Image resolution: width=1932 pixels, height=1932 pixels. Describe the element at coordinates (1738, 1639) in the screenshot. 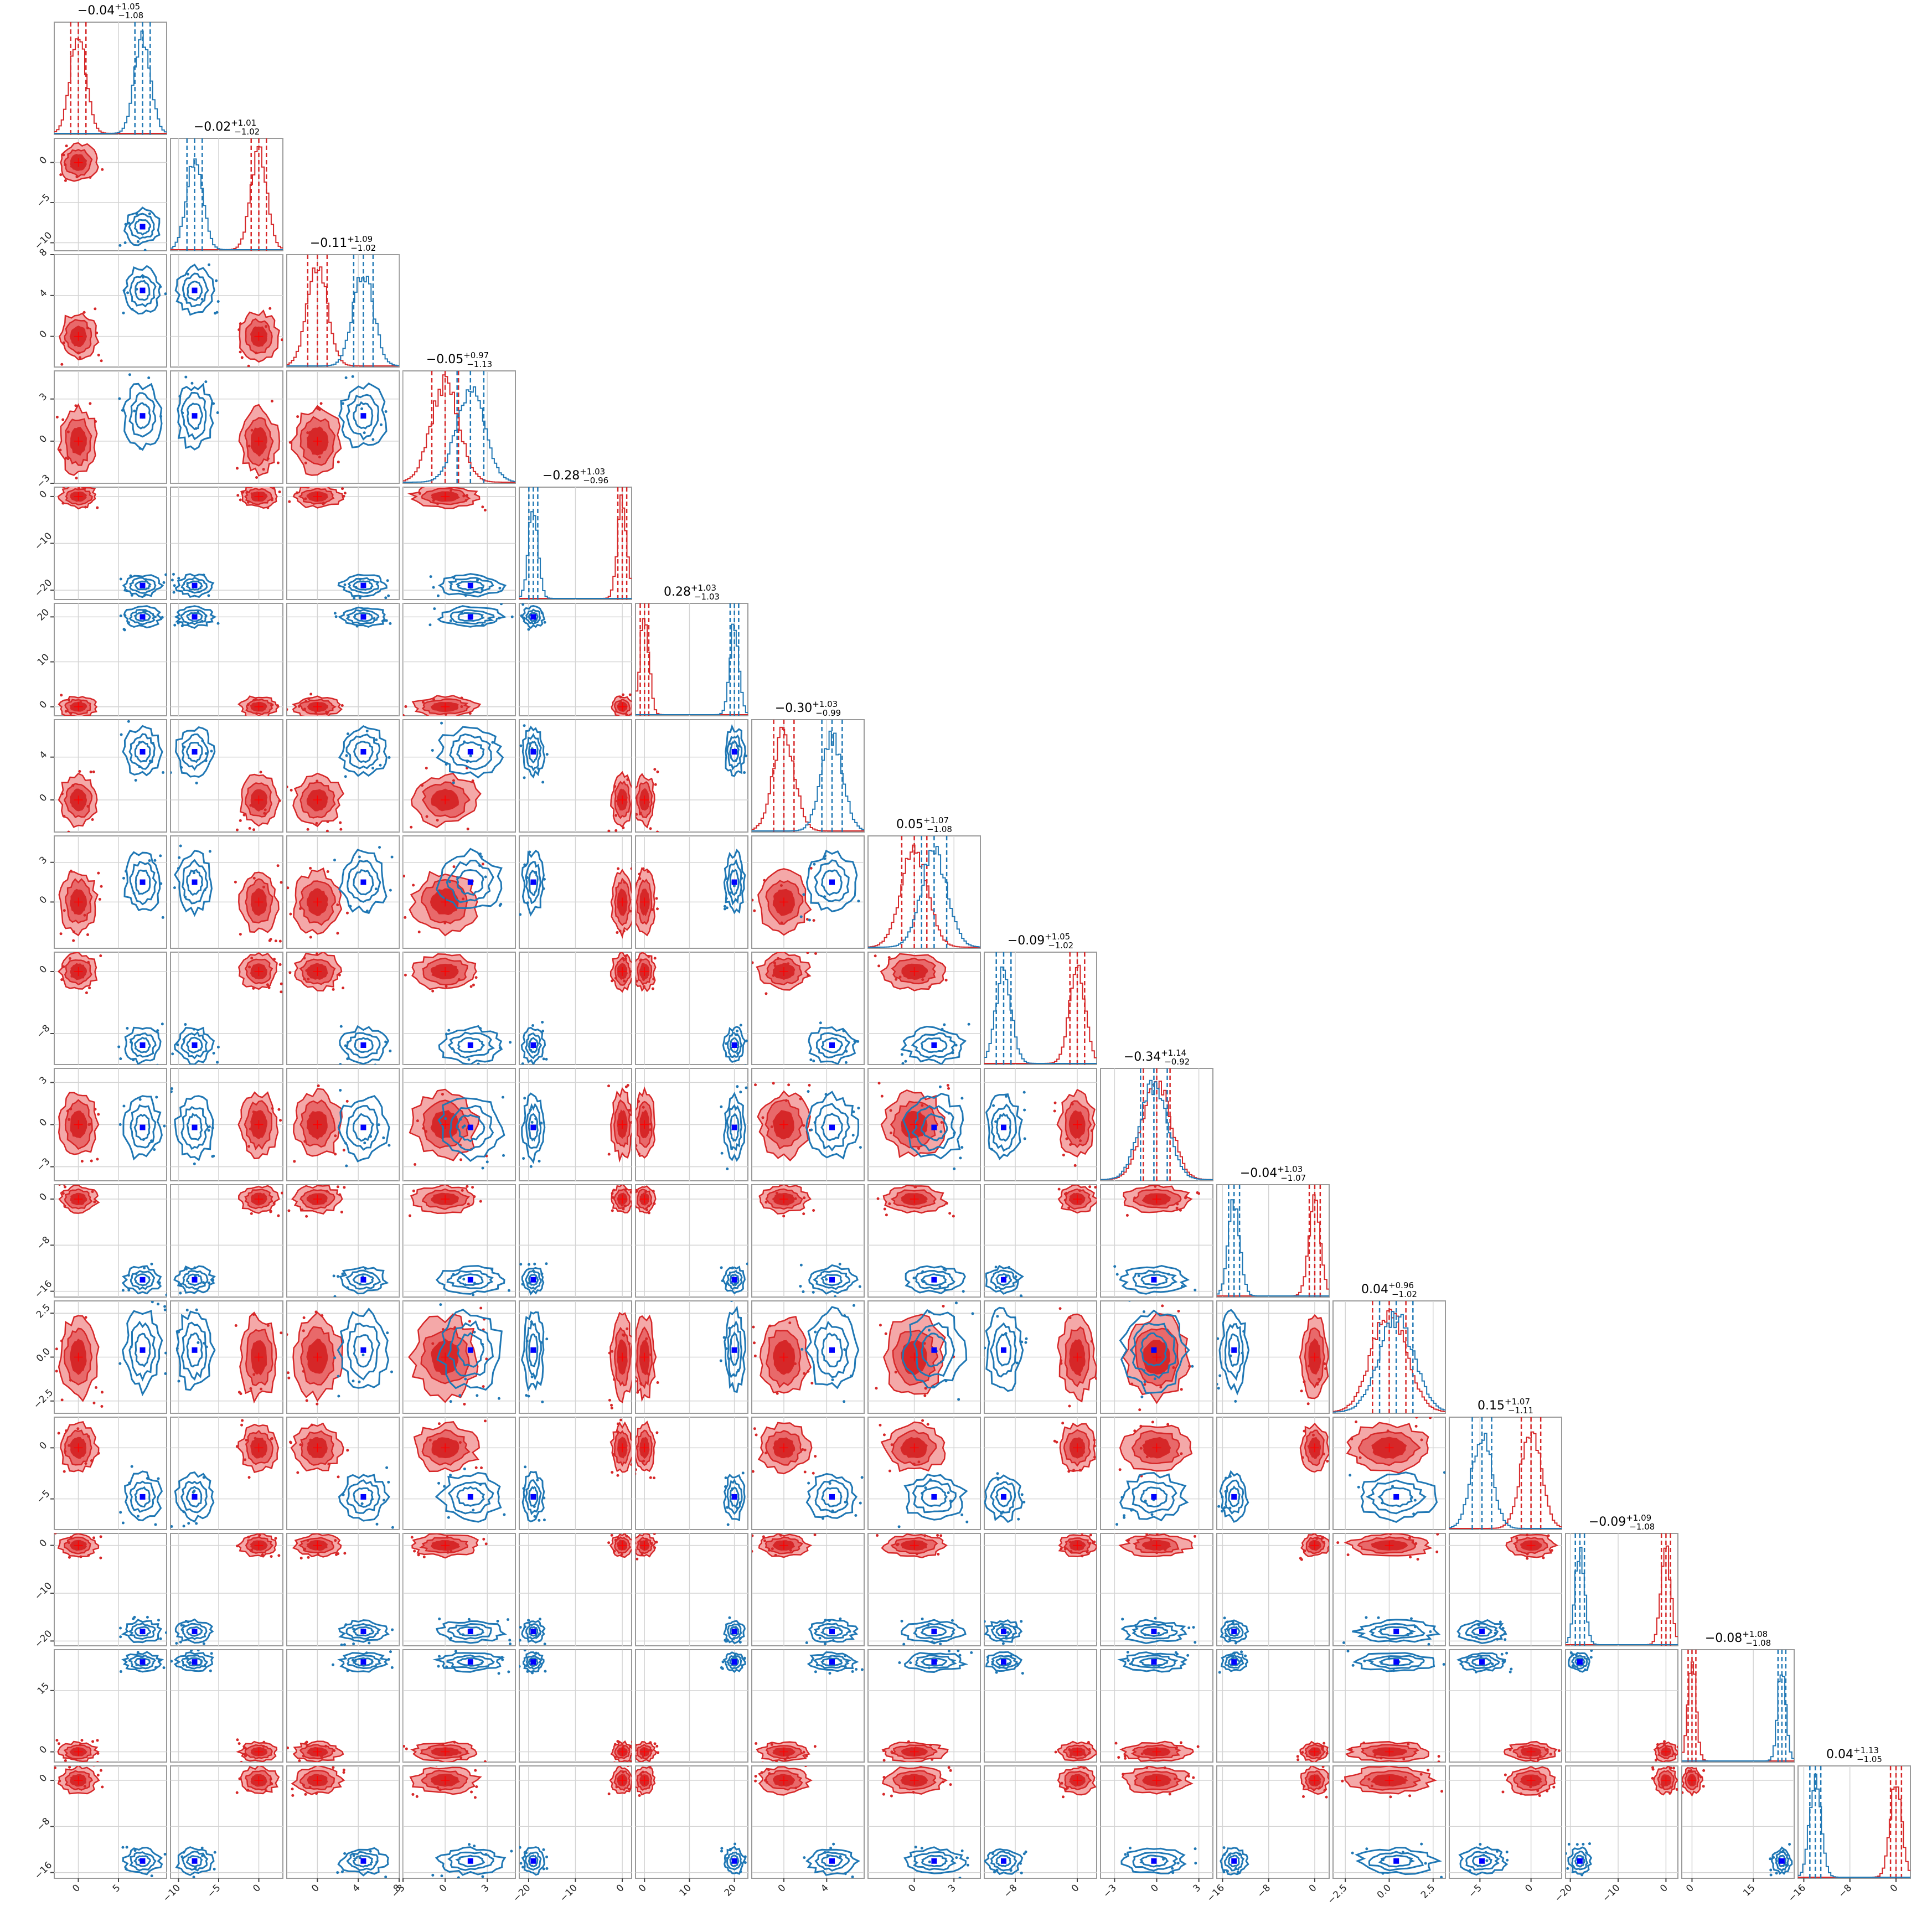

I see `param-title-14: −0.08+1.08 −1.08` at that location.